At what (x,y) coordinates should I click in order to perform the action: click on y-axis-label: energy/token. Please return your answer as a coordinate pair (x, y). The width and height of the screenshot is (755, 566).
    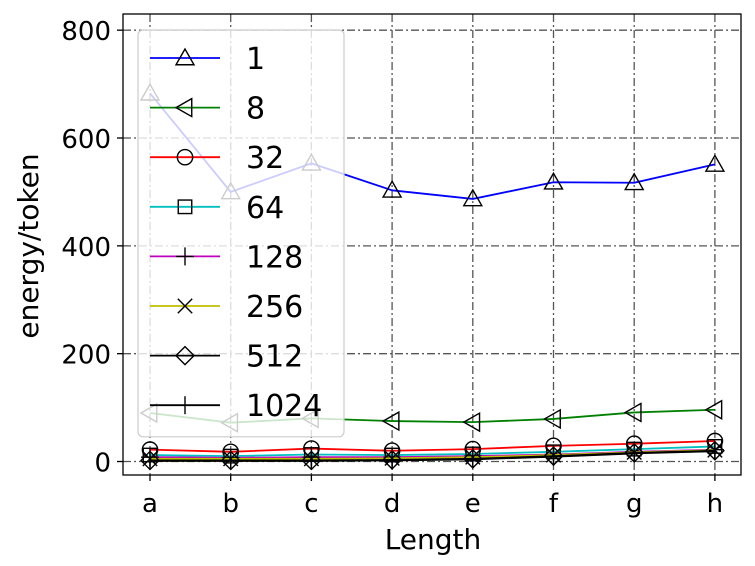
    Looking at the image, I should click on (28, 245).